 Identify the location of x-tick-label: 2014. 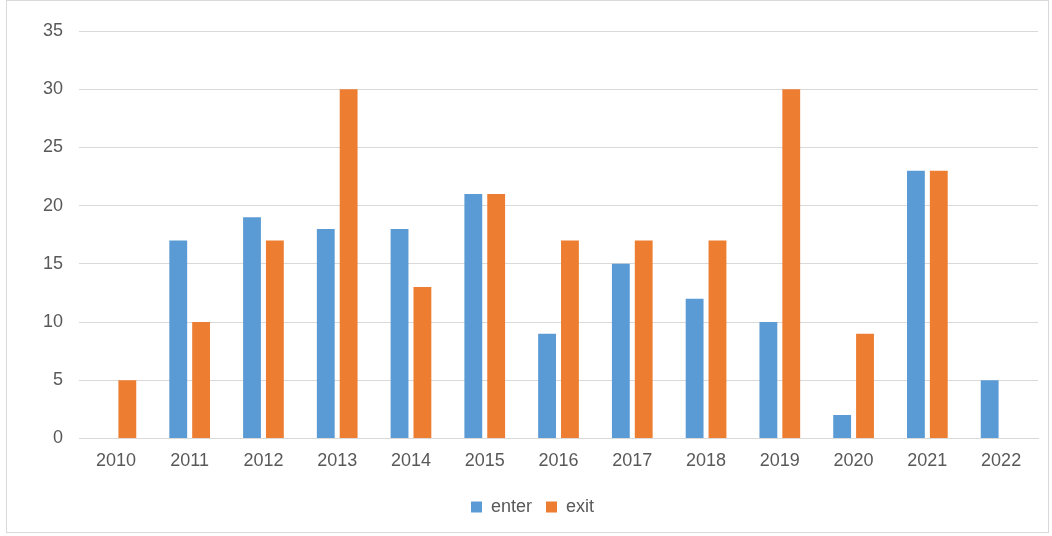
(410, 460).